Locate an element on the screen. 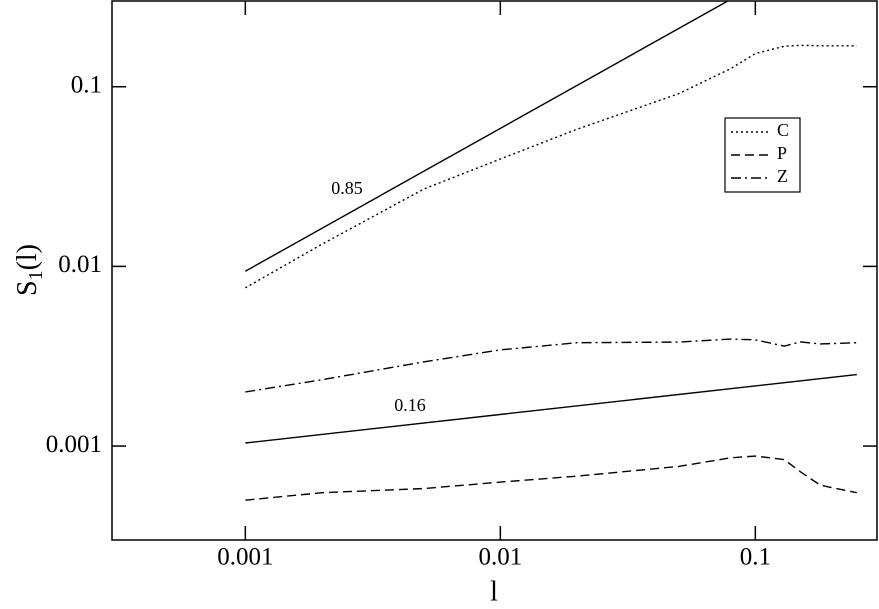 The width and height of the screenshot is (879, 609). legend-label: Z is located at coordinates (782, 176).